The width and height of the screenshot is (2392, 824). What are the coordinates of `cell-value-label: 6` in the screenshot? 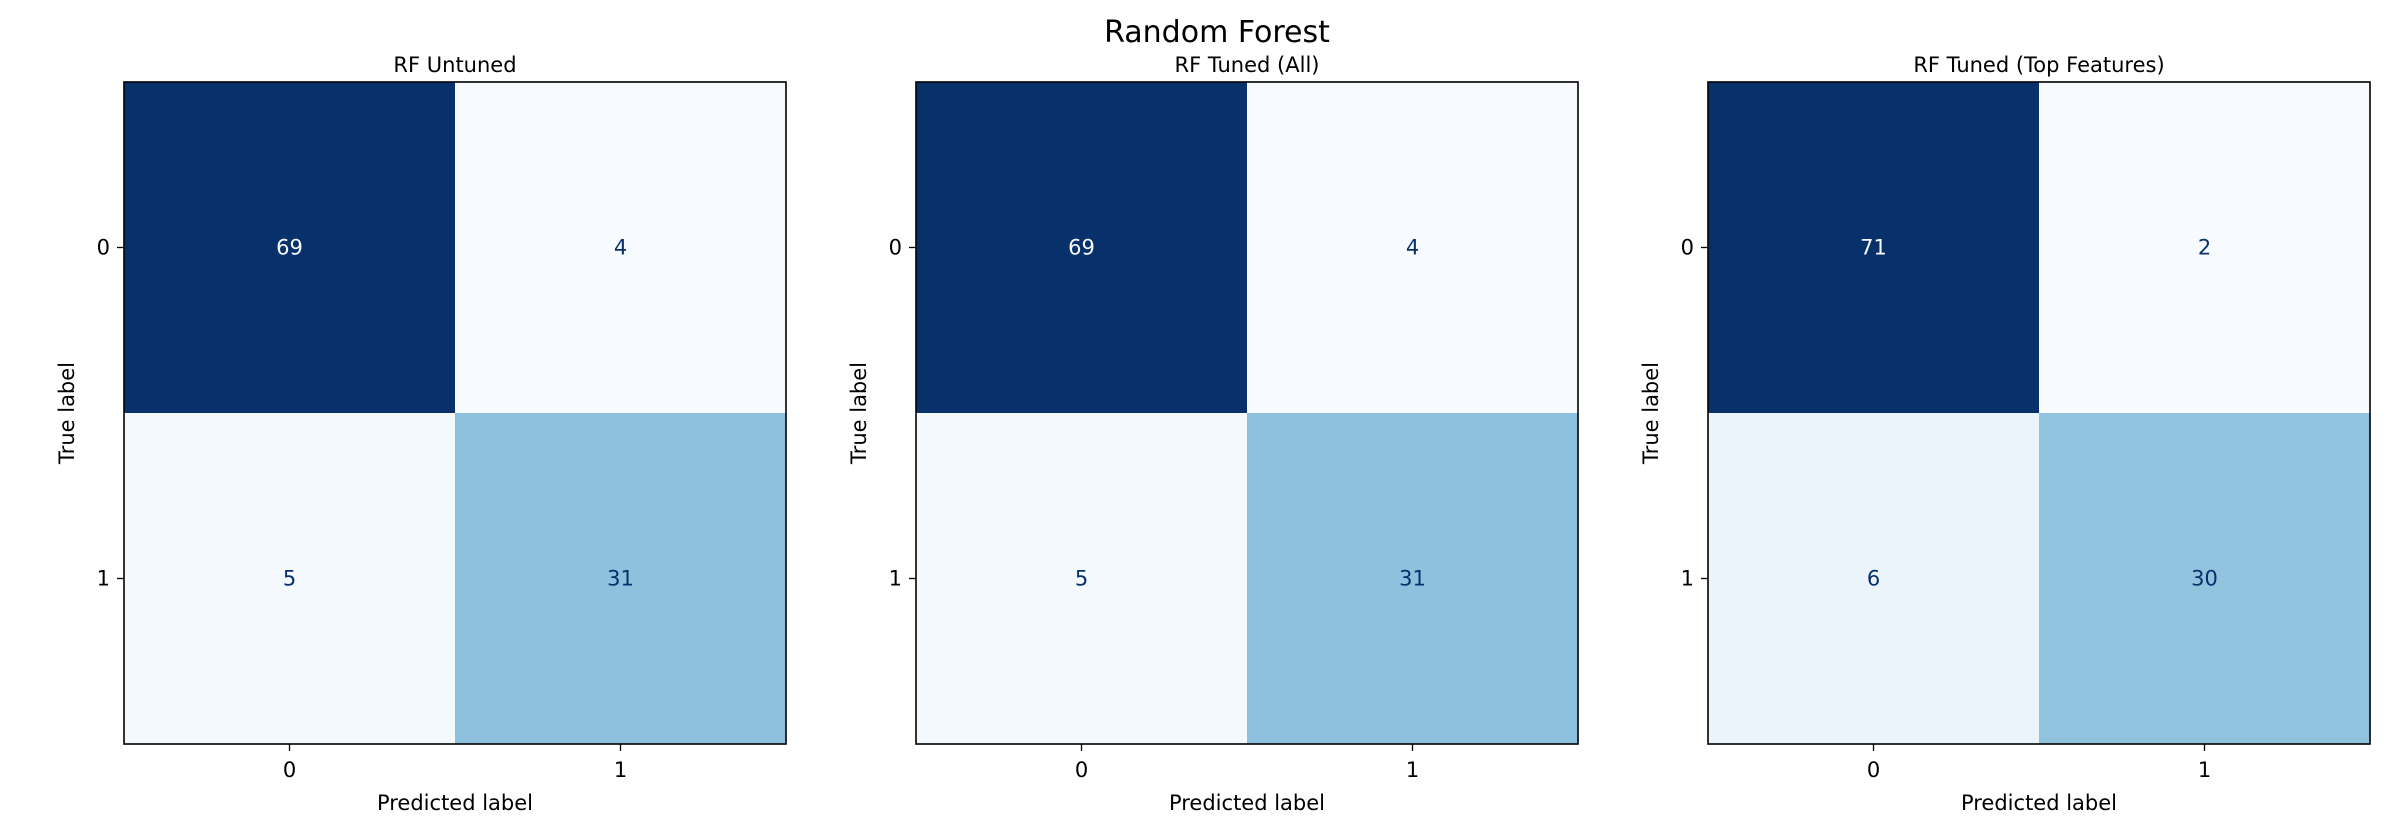 It's located at (1873, 579).